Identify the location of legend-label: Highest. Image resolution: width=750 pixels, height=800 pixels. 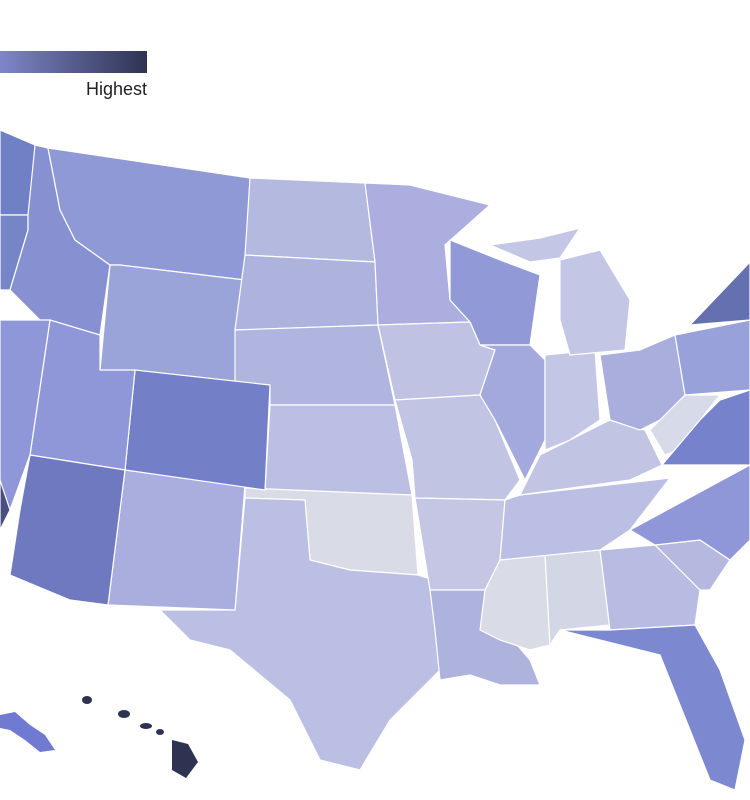
(116, 89).